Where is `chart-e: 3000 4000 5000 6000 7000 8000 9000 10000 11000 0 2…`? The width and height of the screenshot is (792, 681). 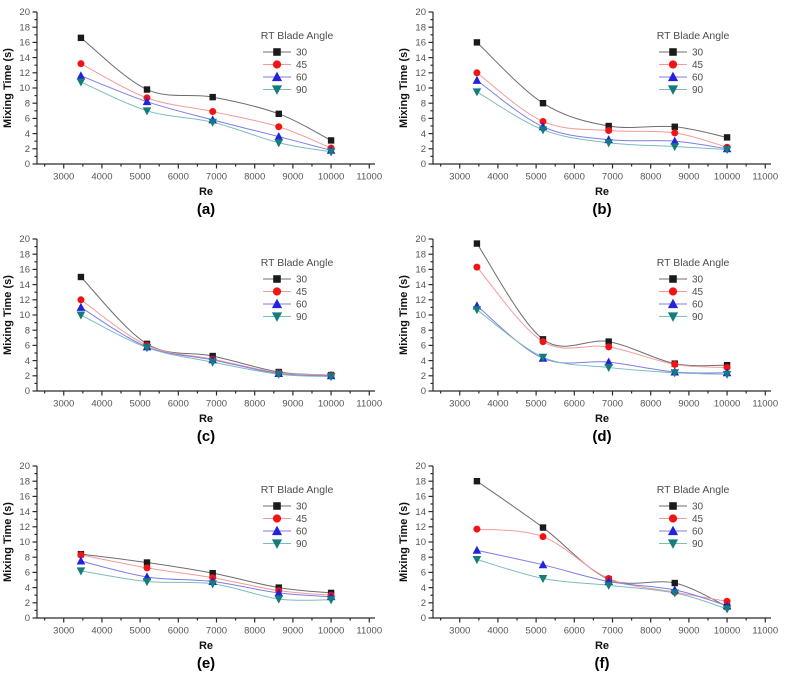 chart-e: 3000 4000 5000 6000 7000 8000 9000 10000 11000 0 2… is located at coordinates (192, 566).